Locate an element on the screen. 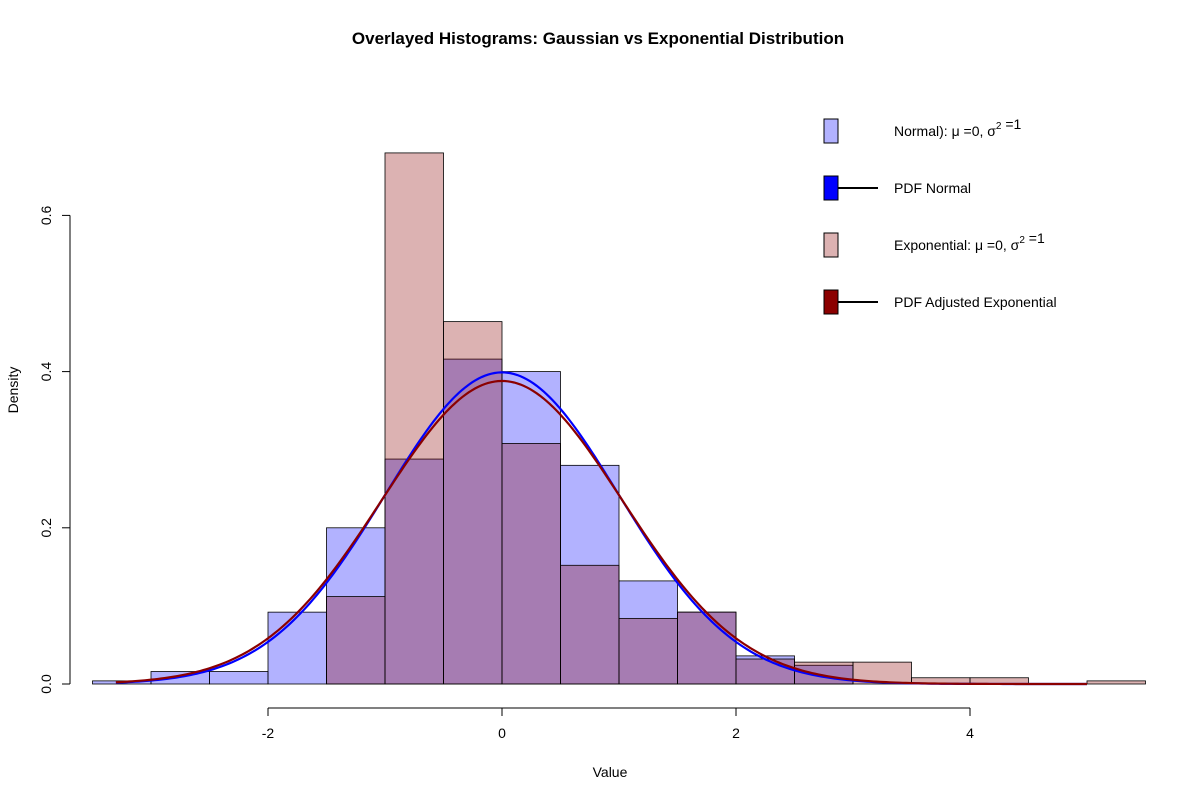 The width and height of the screenshot is (1177, 788). legend-label: Exponential: μ =0, σ2 =1 is located at coordinates (969, 241).